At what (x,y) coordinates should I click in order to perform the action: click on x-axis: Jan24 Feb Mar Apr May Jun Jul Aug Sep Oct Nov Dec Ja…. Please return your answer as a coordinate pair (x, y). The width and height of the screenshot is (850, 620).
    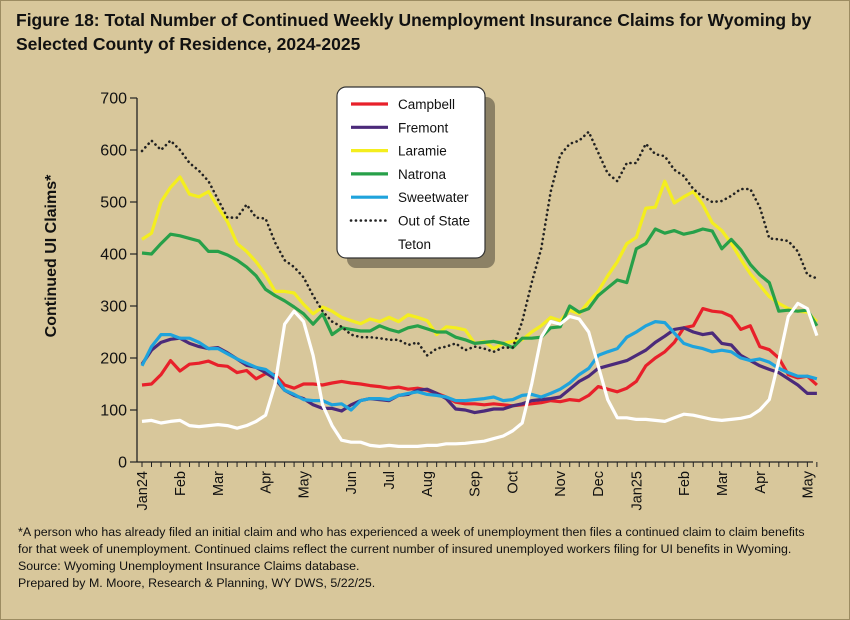
    Looking at the image, I should click on (476, 486).